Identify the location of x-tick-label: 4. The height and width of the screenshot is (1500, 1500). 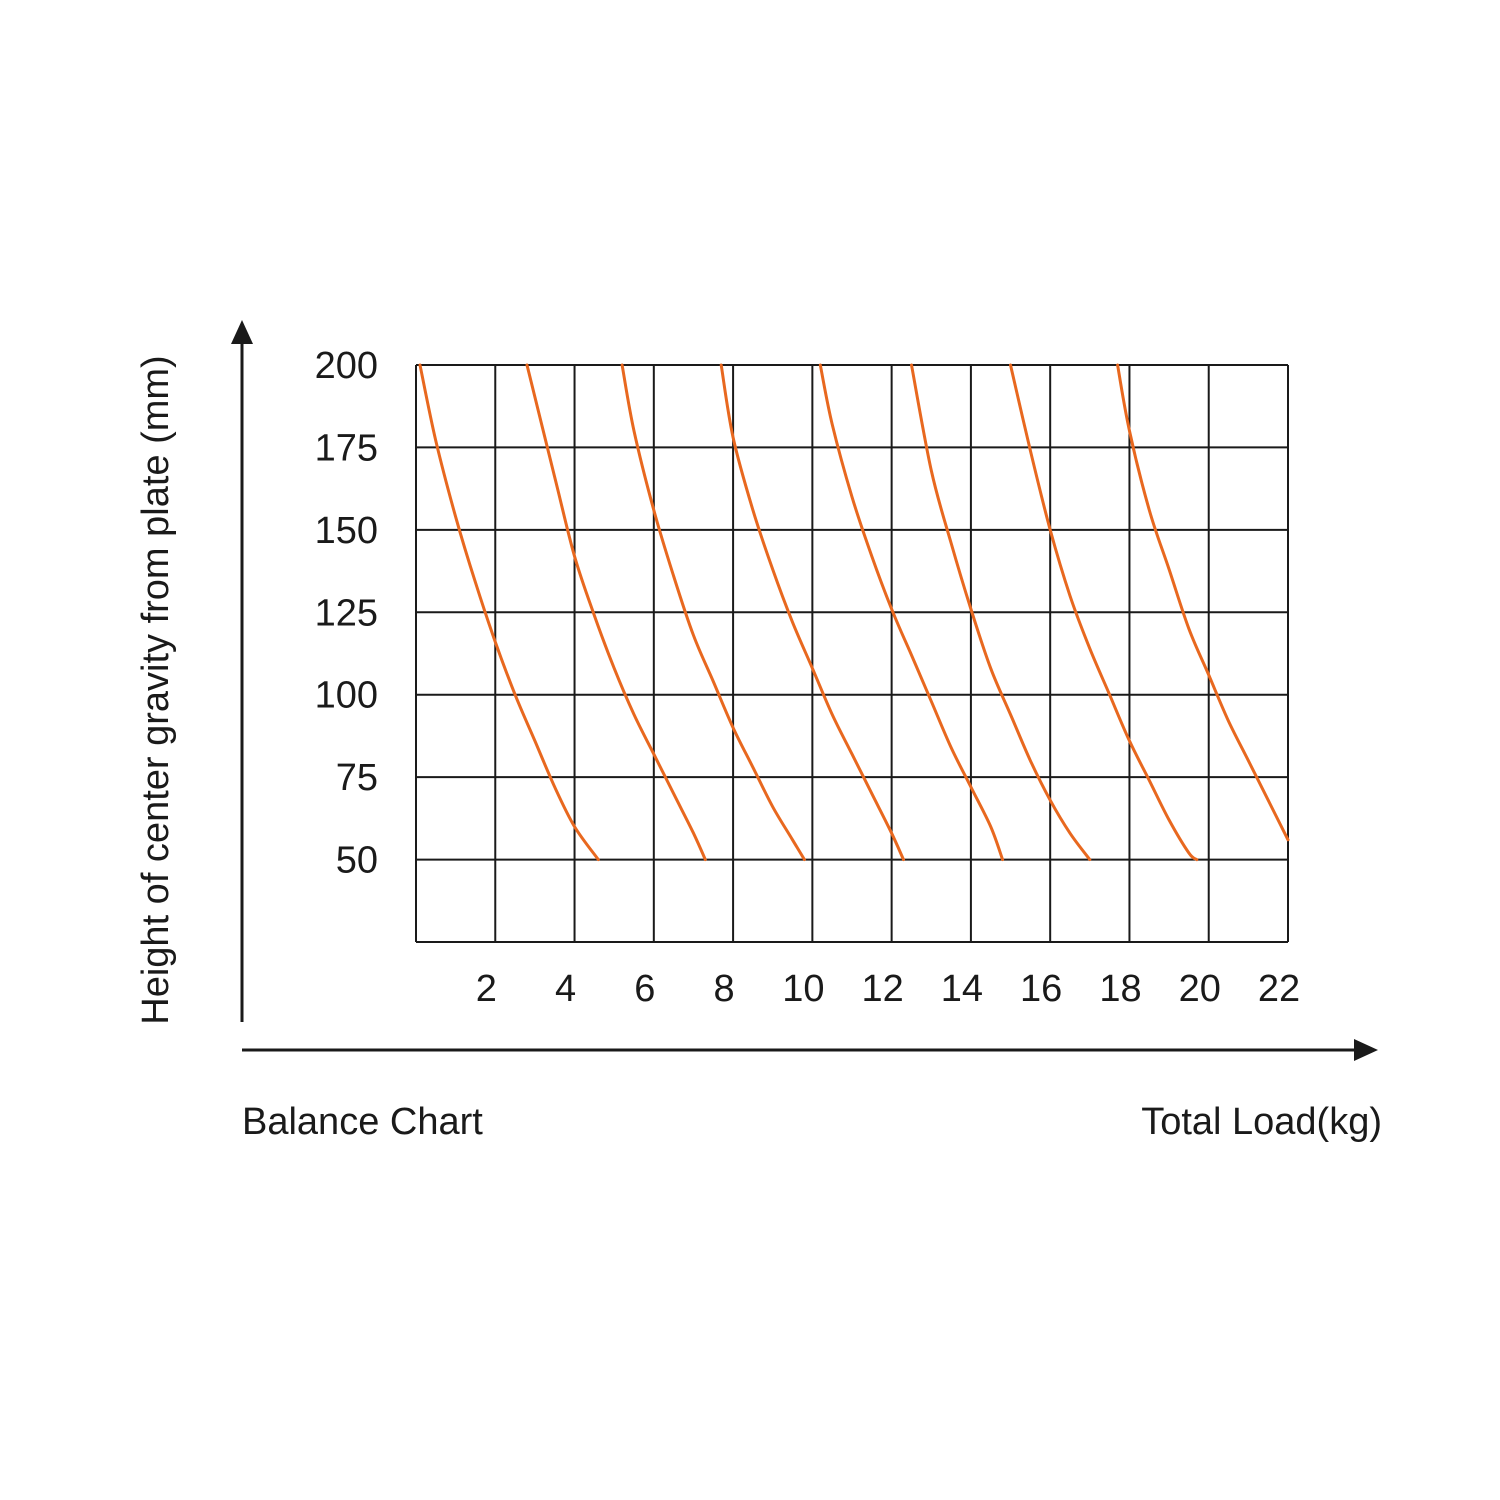
(565, 989).